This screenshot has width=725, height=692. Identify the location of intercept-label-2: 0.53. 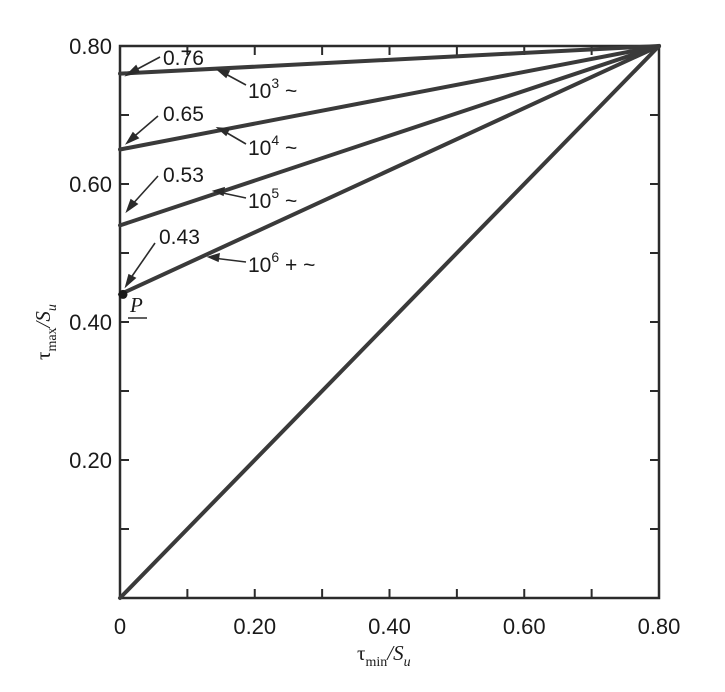
(183, 175).